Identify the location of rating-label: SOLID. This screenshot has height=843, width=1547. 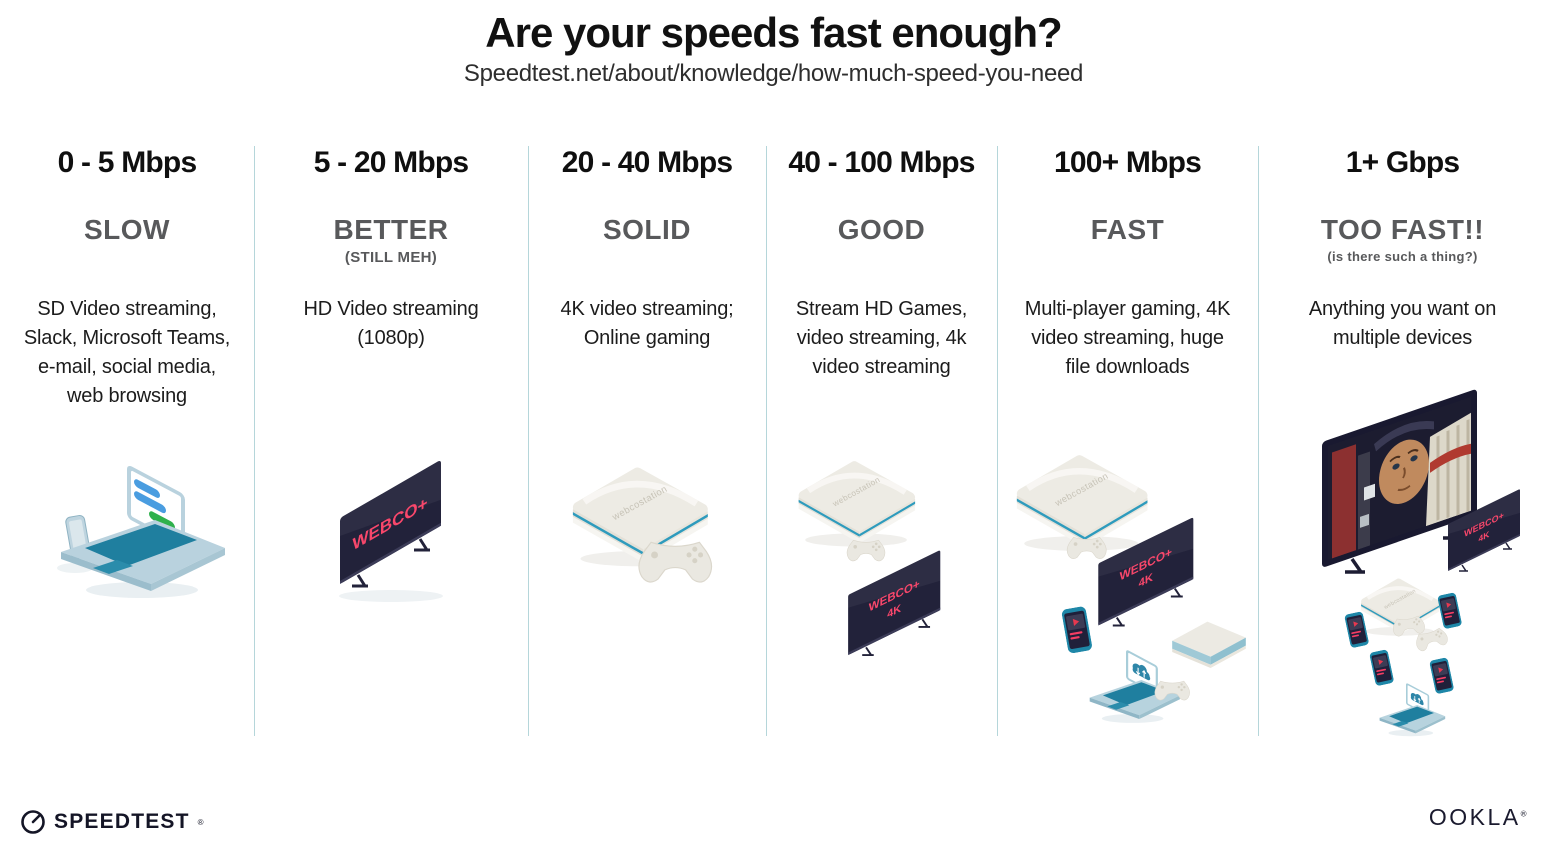
(647, 229).